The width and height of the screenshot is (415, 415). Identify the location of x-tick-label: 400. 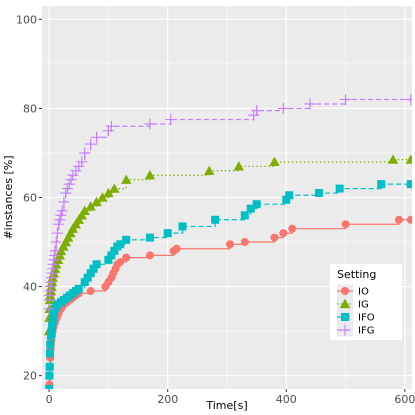
(286, 399).